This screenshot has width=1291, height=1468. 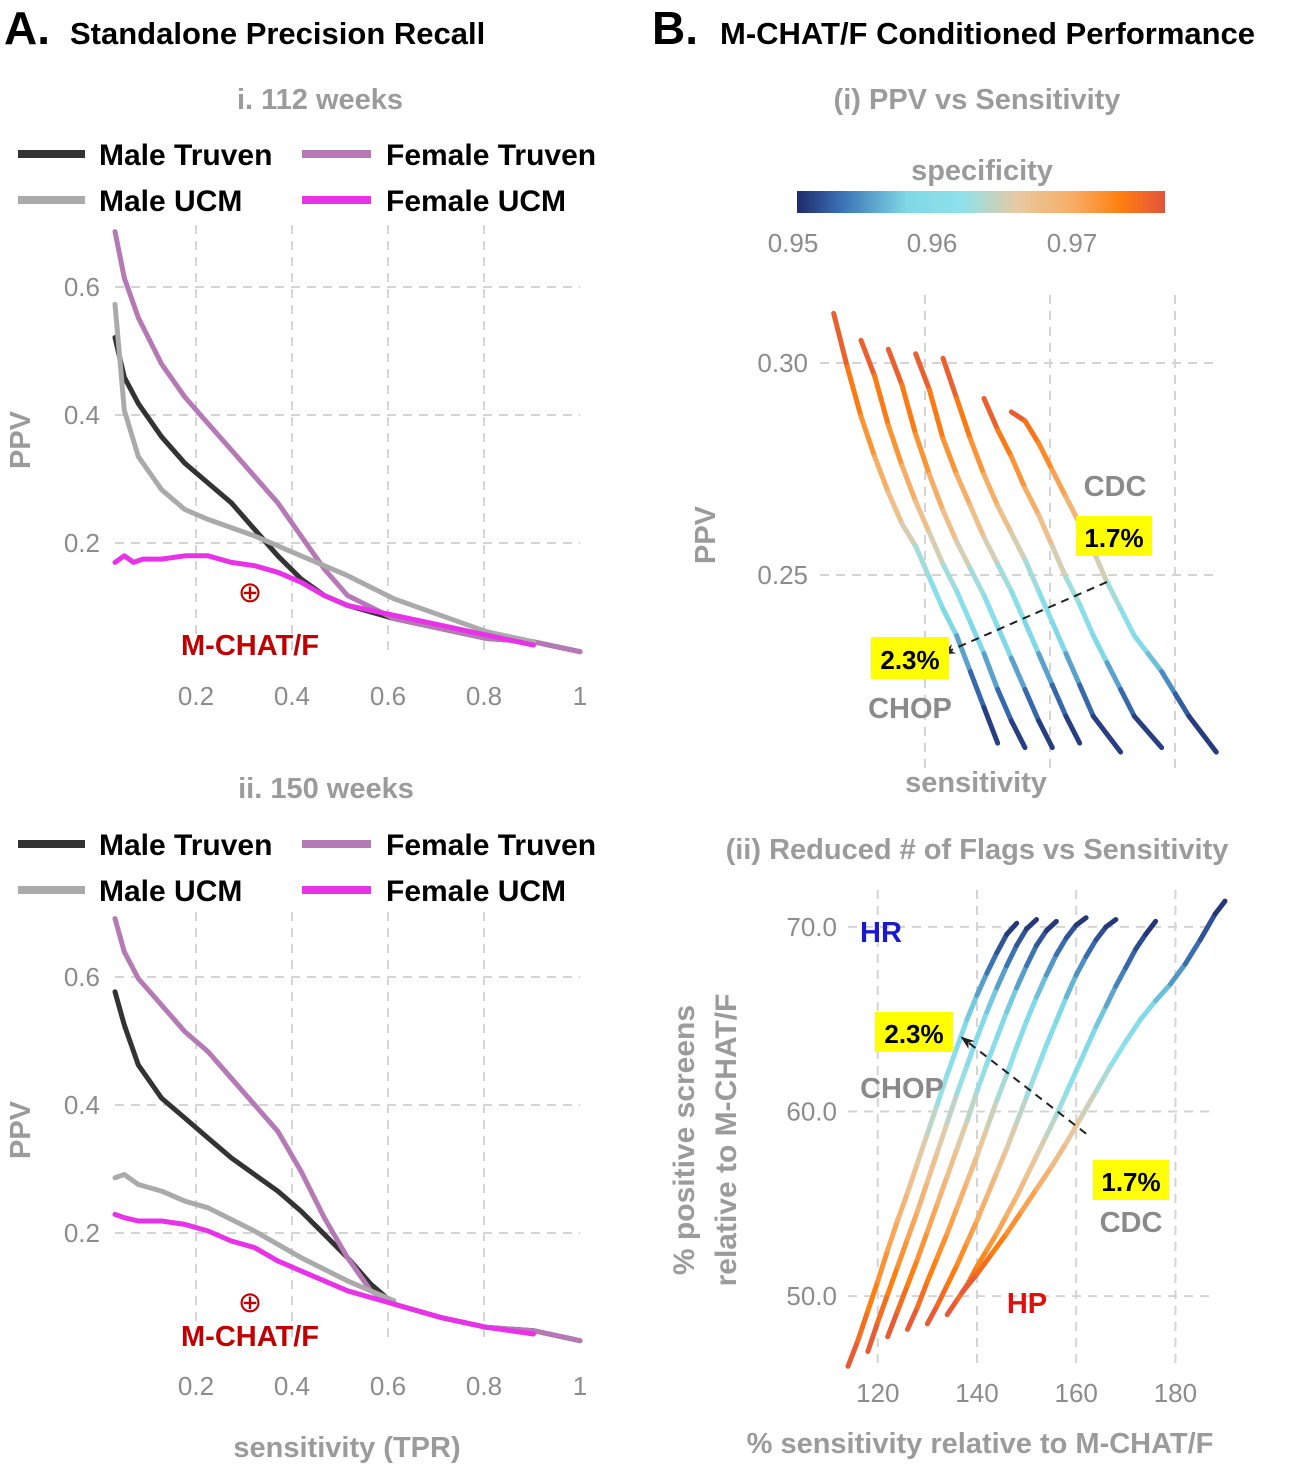 I want to click on chart-b-ii-chop-value: 2.3%, so click(x=913, y=1034).